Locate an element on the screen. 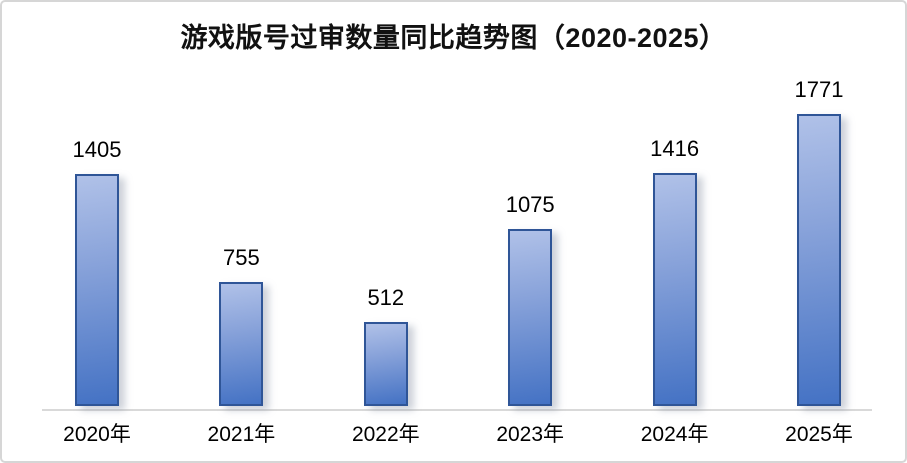  x-axis-tick-label: 2020年 is located at coordinates (97, 434).